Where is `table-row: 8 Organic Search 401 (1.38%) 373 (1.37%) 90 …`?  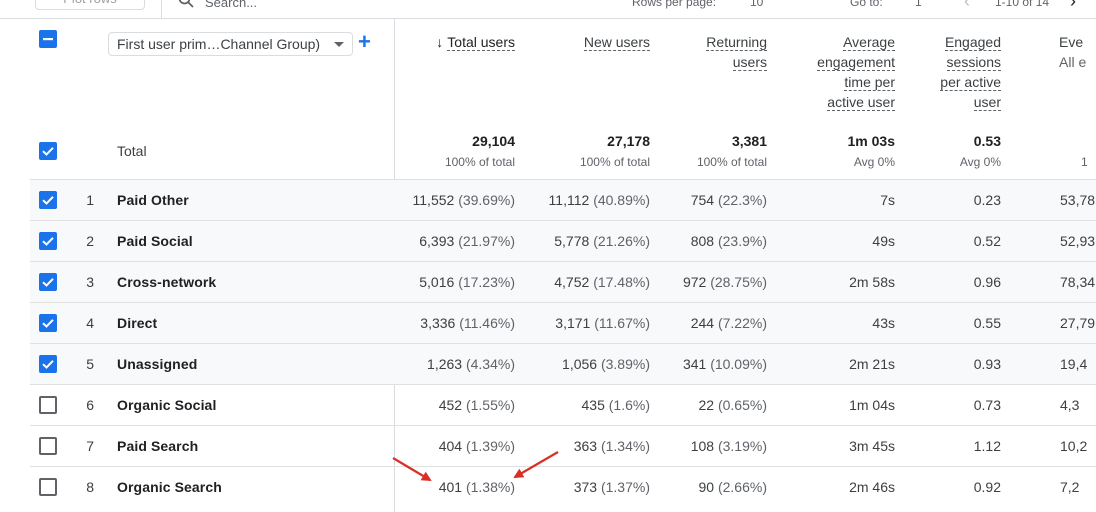 table-row: 8 Organic Search 401 (1.38%) 373 (1.37%) 90 … is located at coordinates (563, 486).